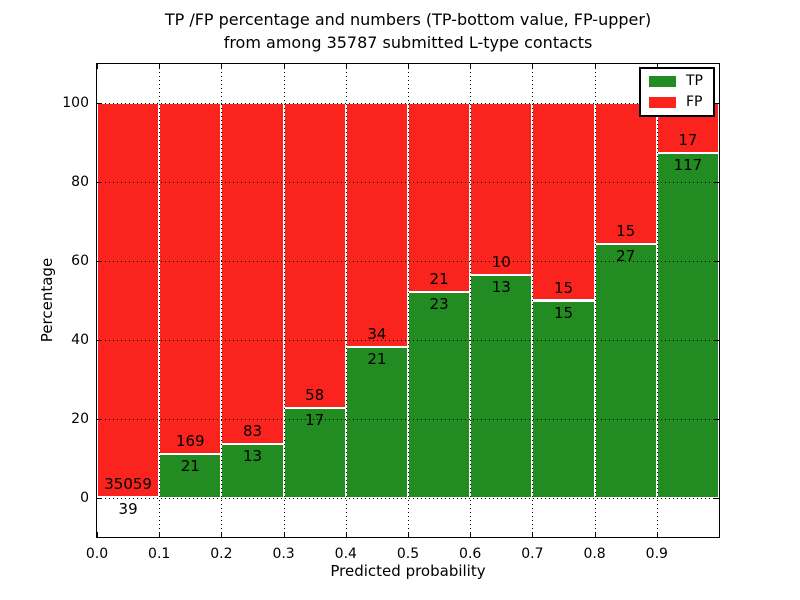 This screenshot has height=600, width=800. What do you see at coordinates (84, 497) in the screenshot?
I see `y-tick-label: 0` at bounding box center [84, 497].